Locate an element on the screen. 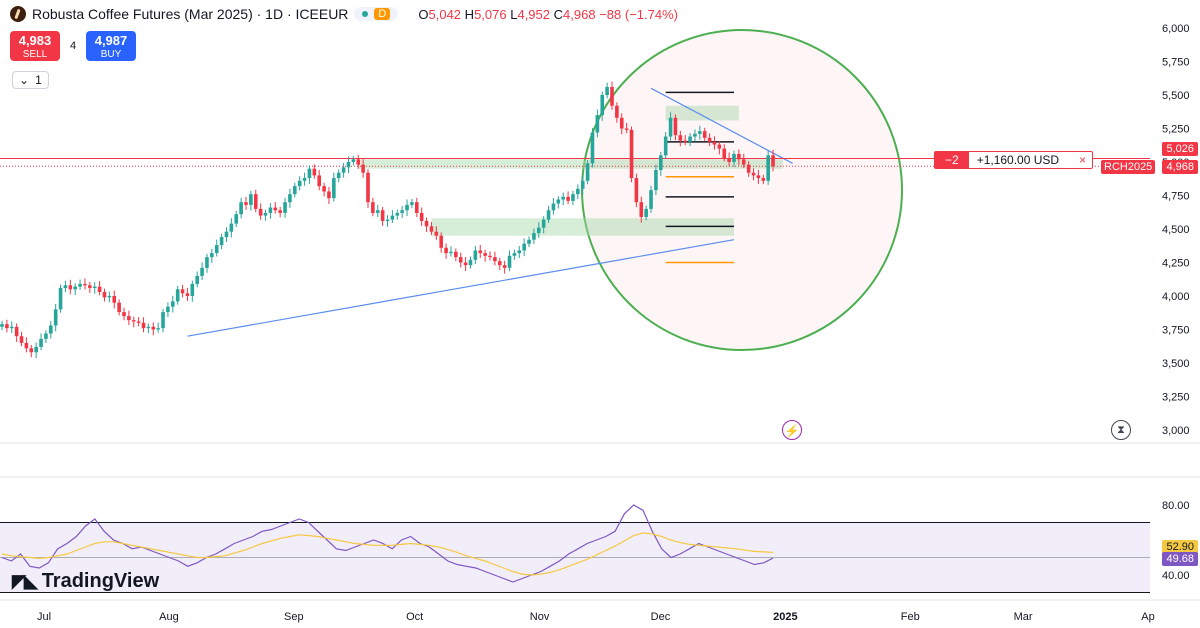 The width and height of the screenshot is (1200, 628). hourglass-icon: ⧗ is located at coordinates (1121, 430).